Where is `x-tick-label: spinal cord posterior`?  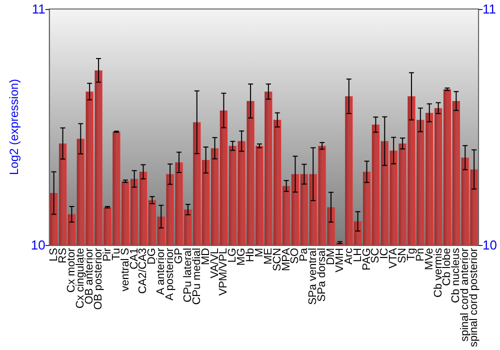
x-tick-label: spinal cord posterior is located at coordinates (474, 298).